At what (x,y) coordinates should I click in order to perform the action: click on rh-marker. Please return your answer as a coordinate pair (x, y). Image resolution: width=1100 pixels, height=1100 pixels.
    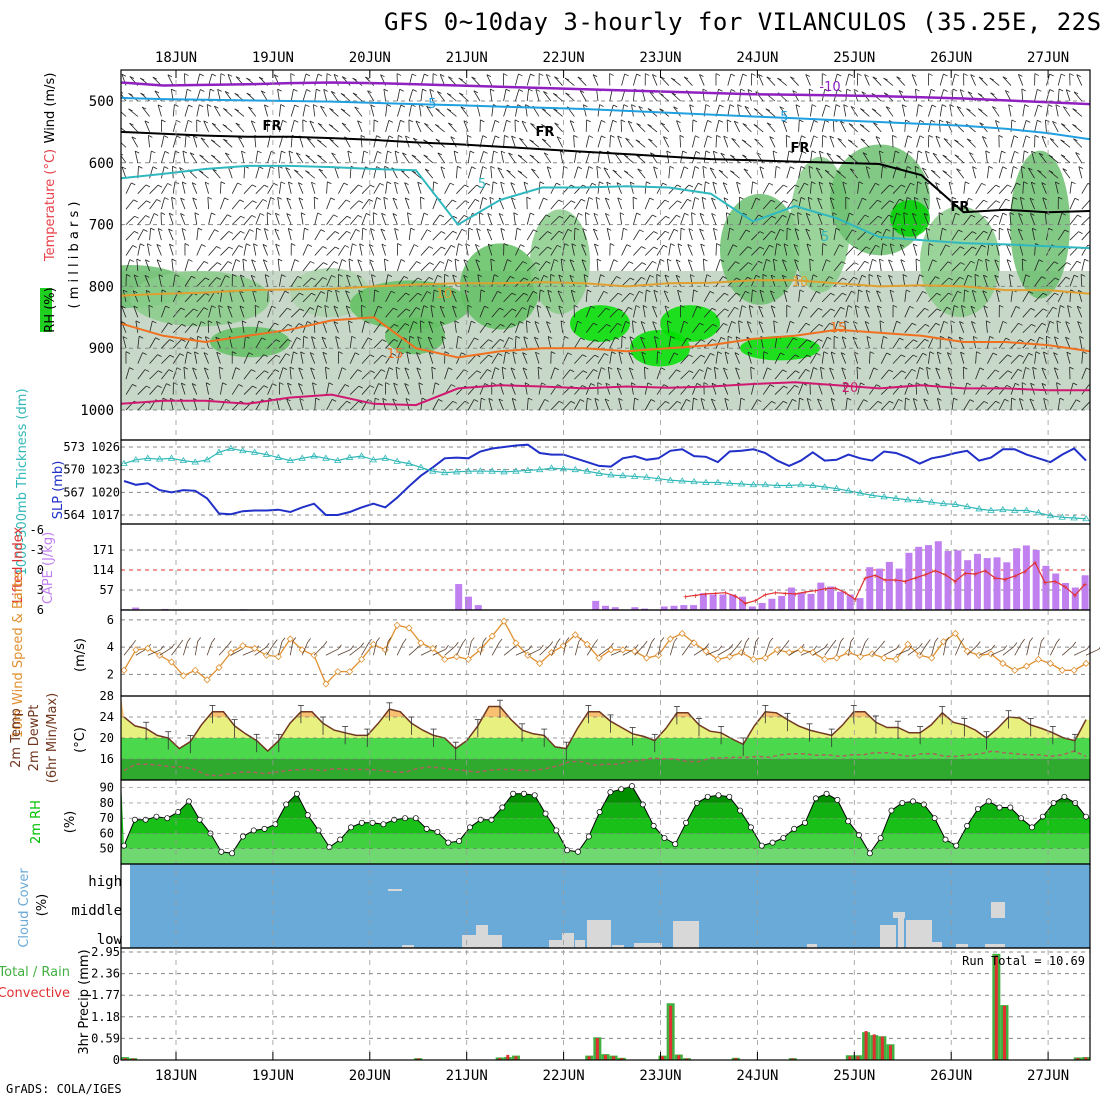
    Looking at the image, I should click on (707, 796).